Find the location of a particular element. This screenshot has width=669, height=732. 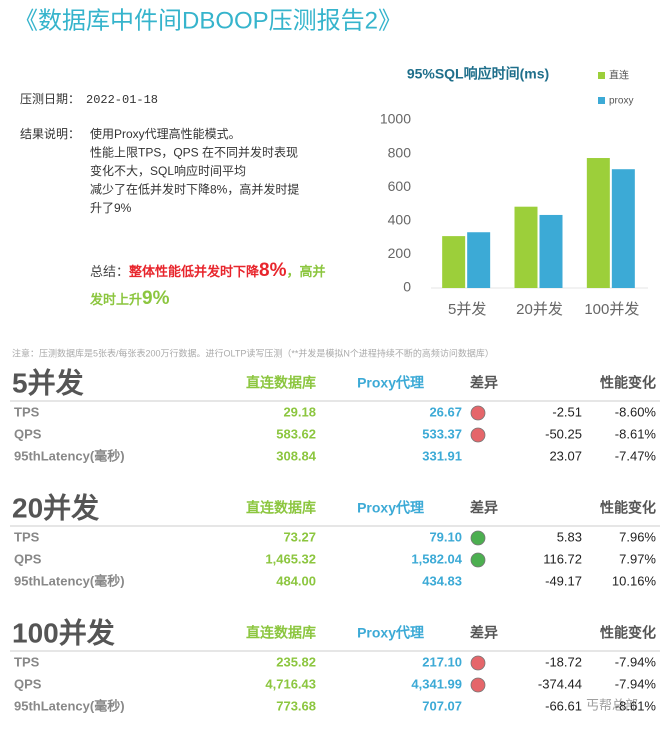

proxy-value: 533.37 is located at coordinates (442, 433).